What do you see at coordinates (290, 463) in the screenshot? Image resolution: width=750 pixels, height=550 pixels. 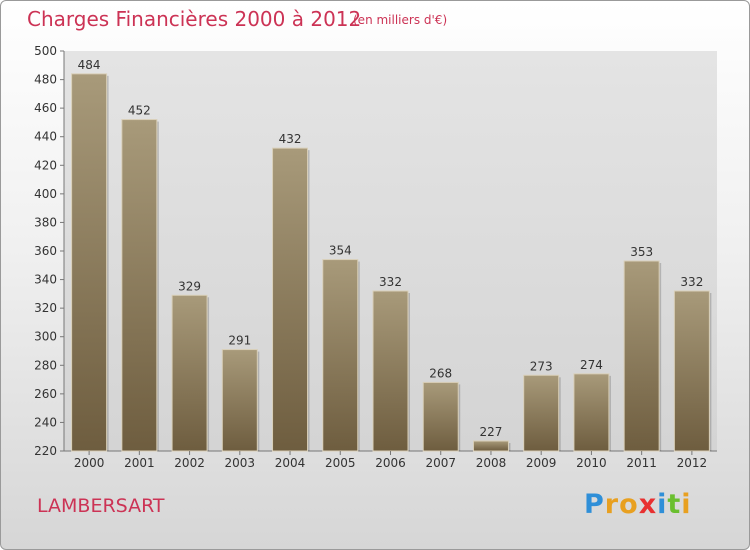 I see `x-tick-label: 2004` at bounding box center [290, 463].